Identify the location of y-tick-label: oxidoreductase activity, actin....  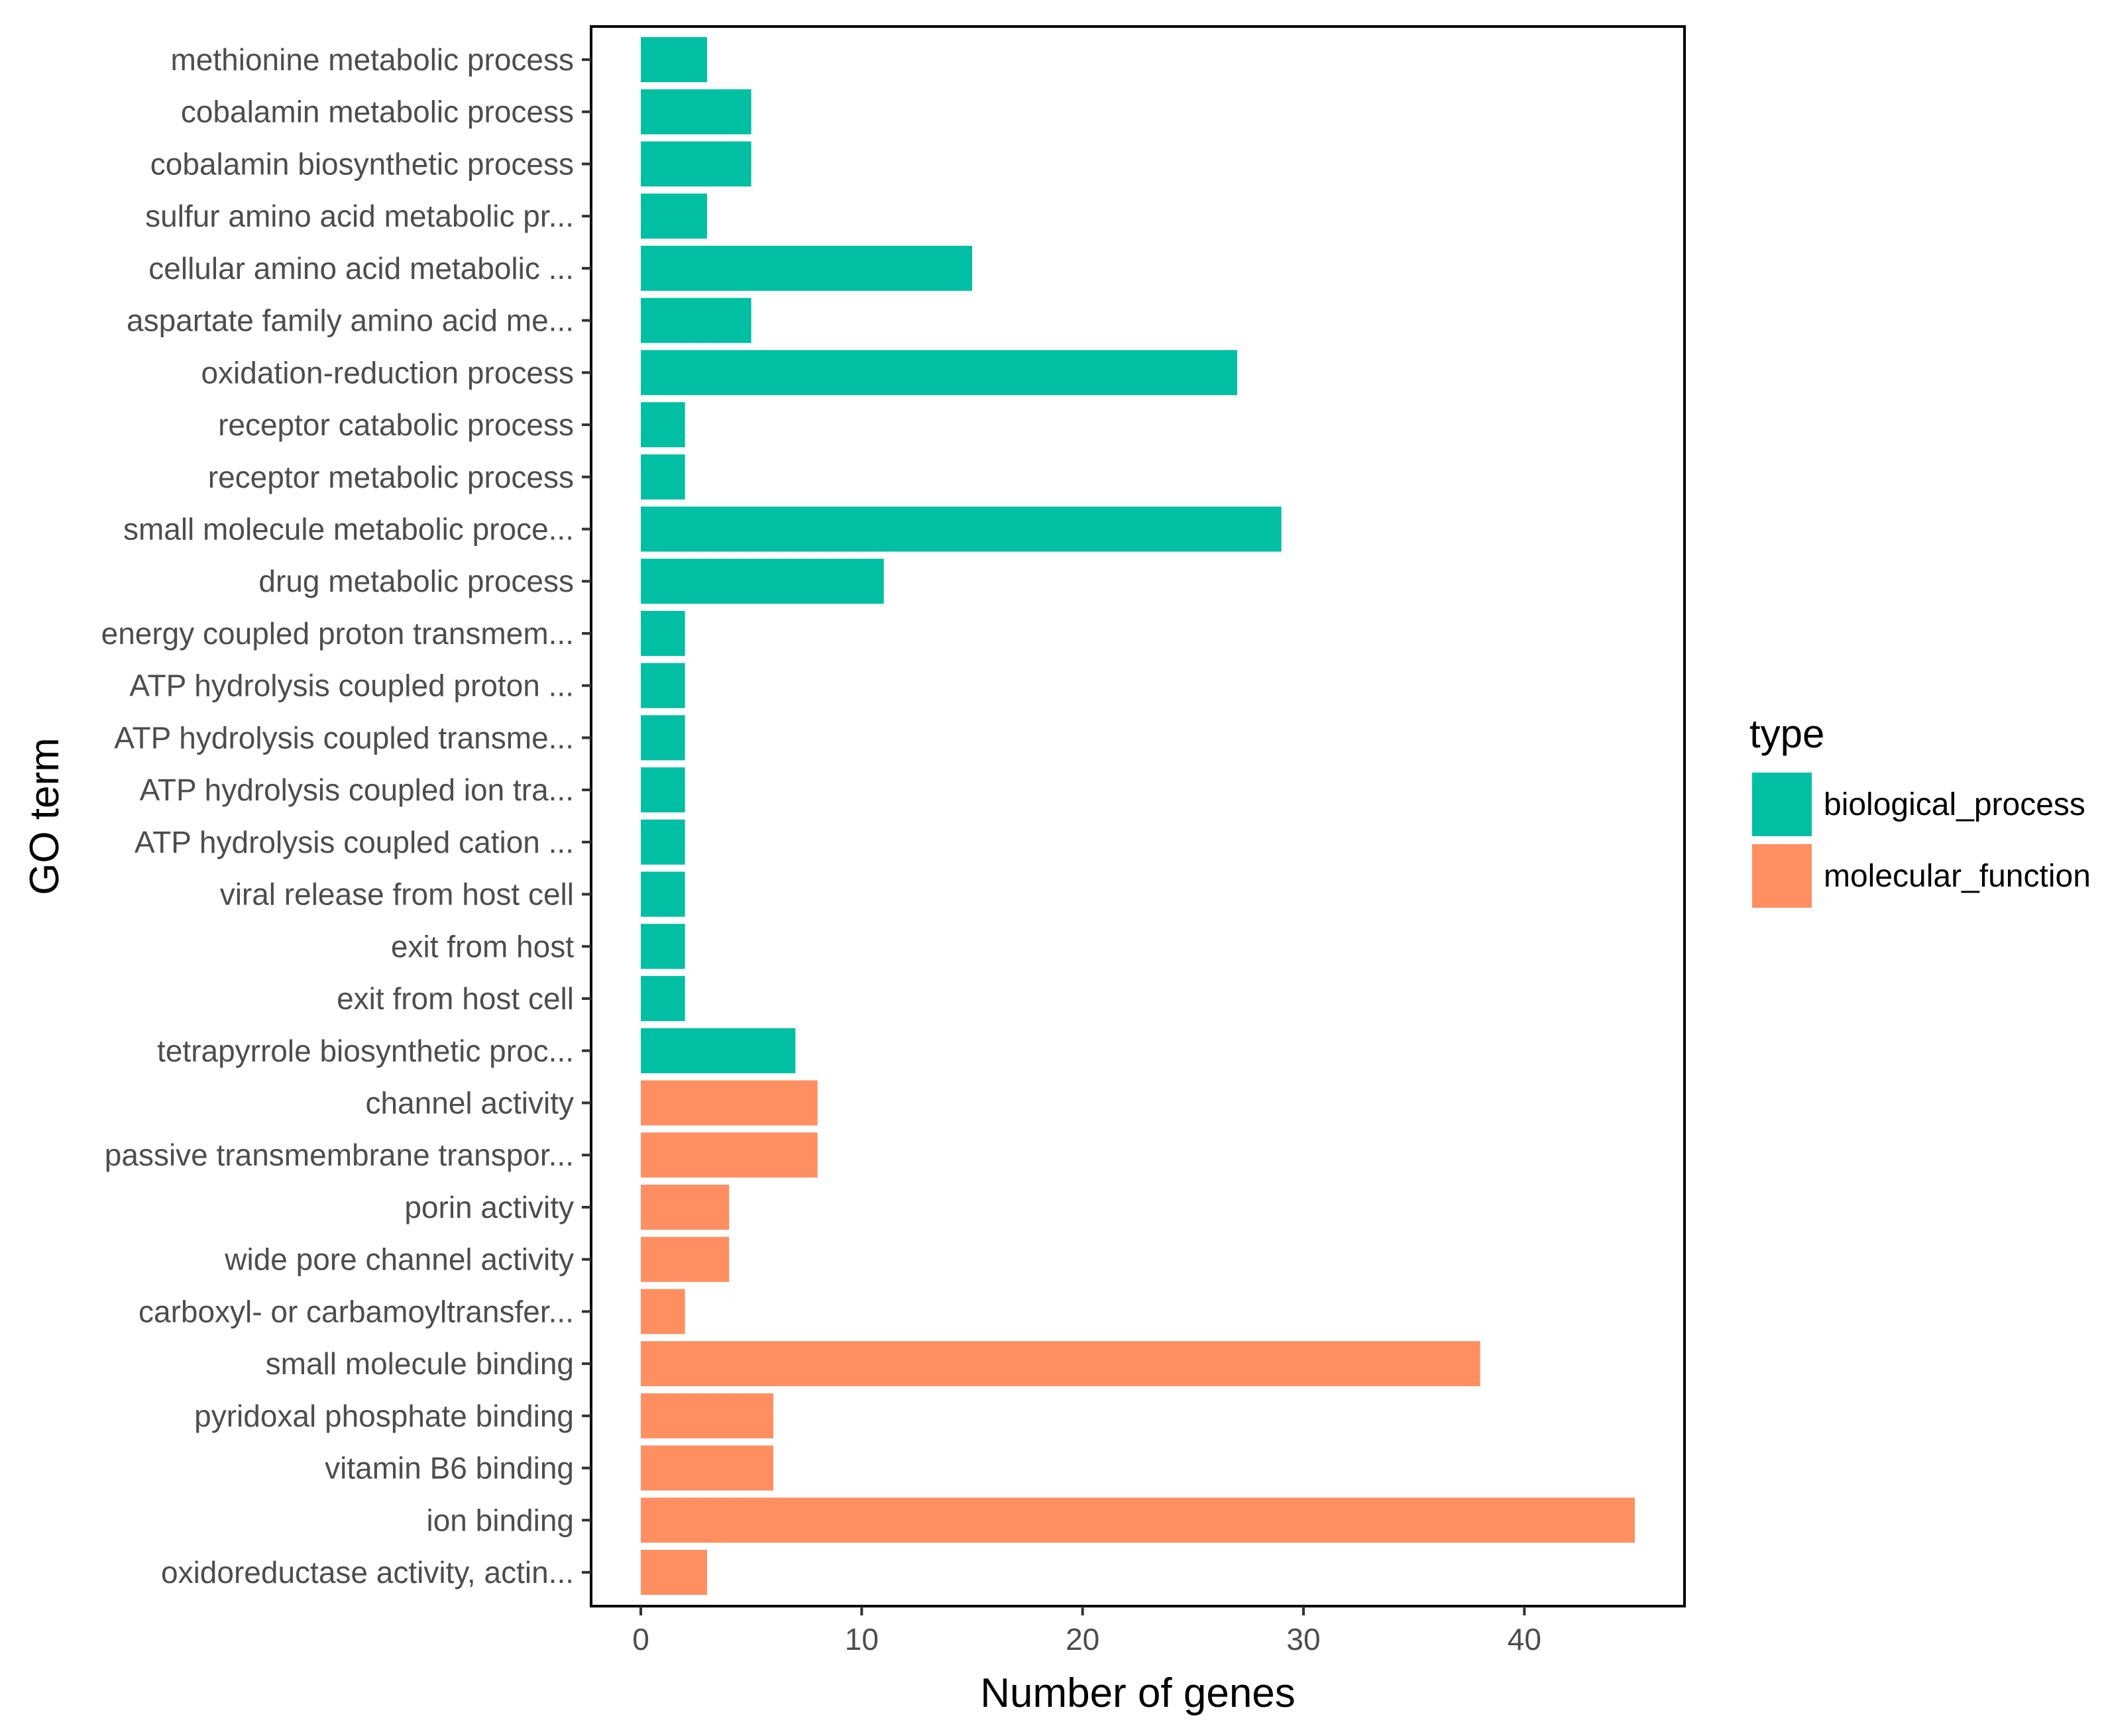
(367, 1573).